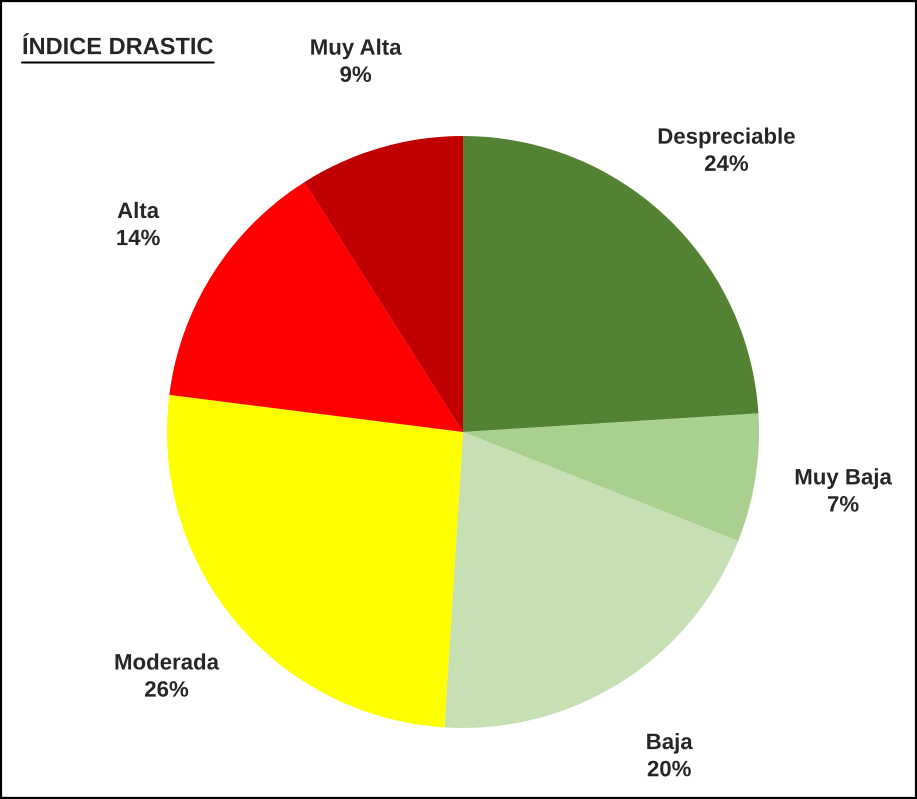 Image resolution: width=917 pixels, height=799 pixels. Describe the element at coordinates (726, 138) in the screenshot. I see `slice-label: Despreciable` at that location.